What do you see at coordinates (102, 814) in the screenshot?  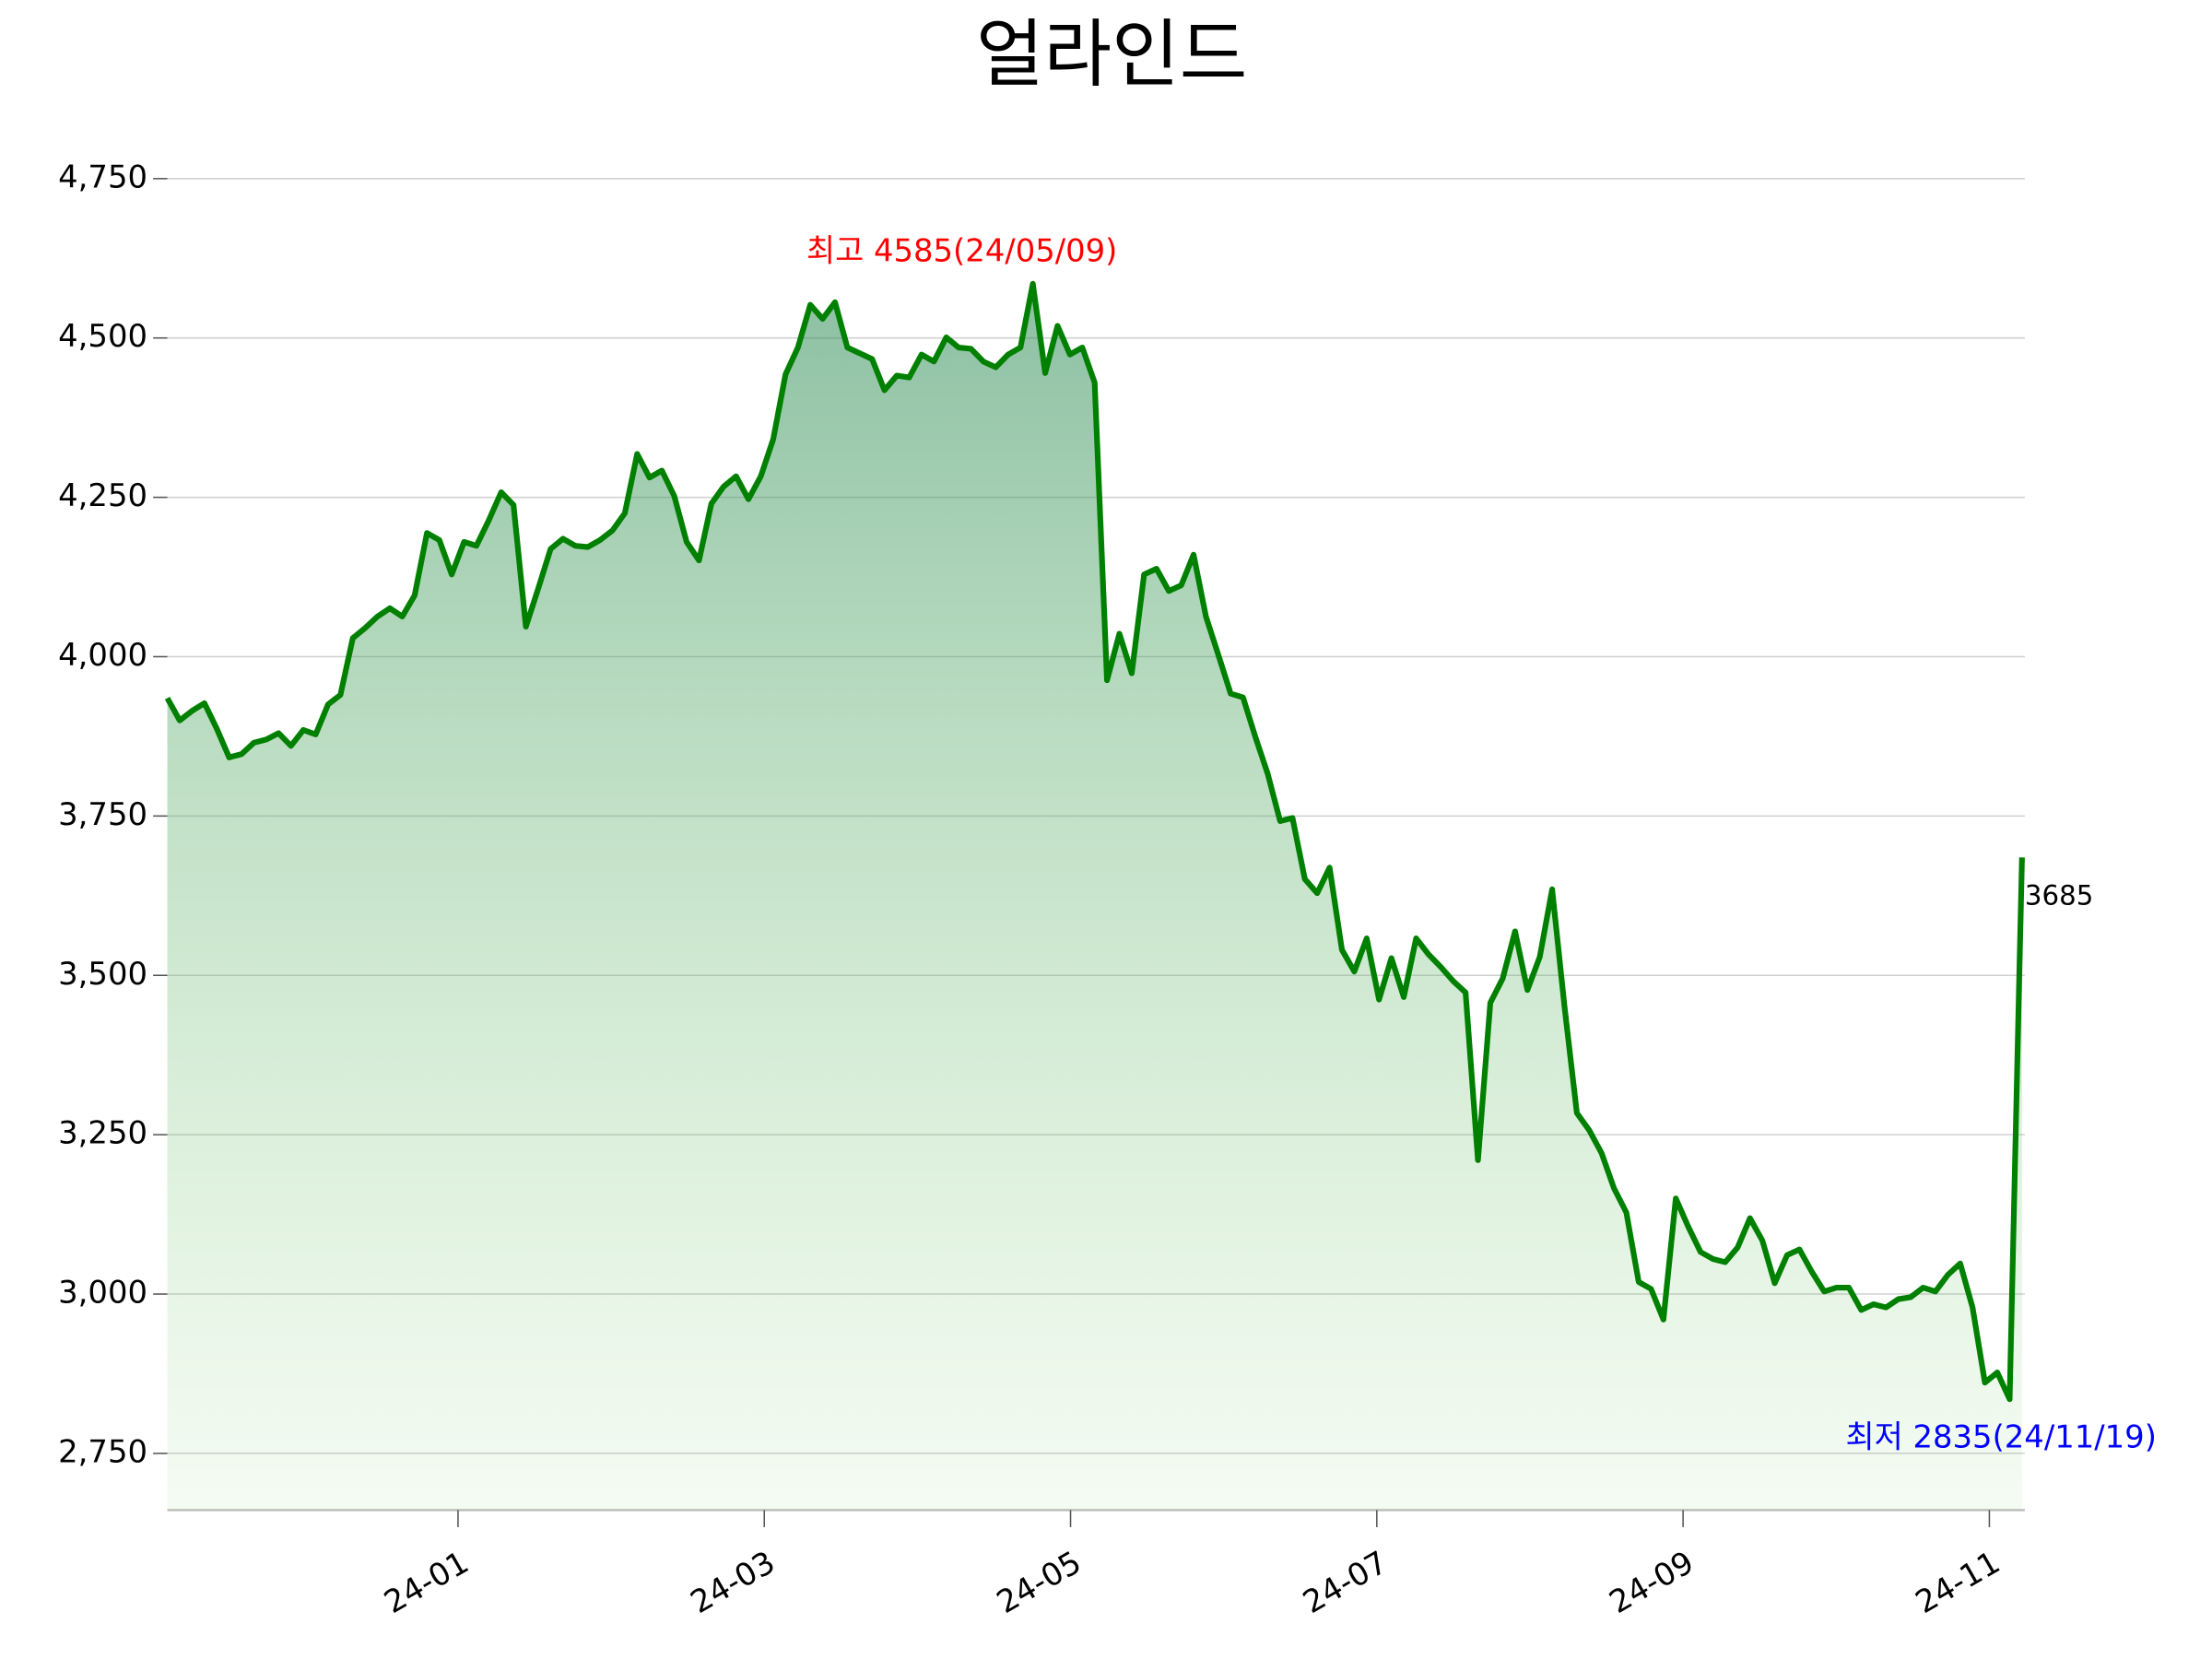 I see `y-tick-label: 3,750` at bounding box center [102, 814].